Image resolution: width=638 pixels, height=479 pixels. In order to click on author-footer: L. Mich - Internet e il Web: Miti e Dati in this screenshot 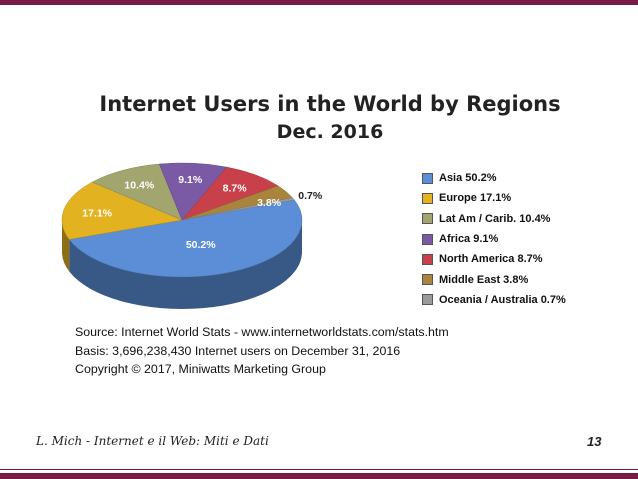, I will do `click(152, 441)`.